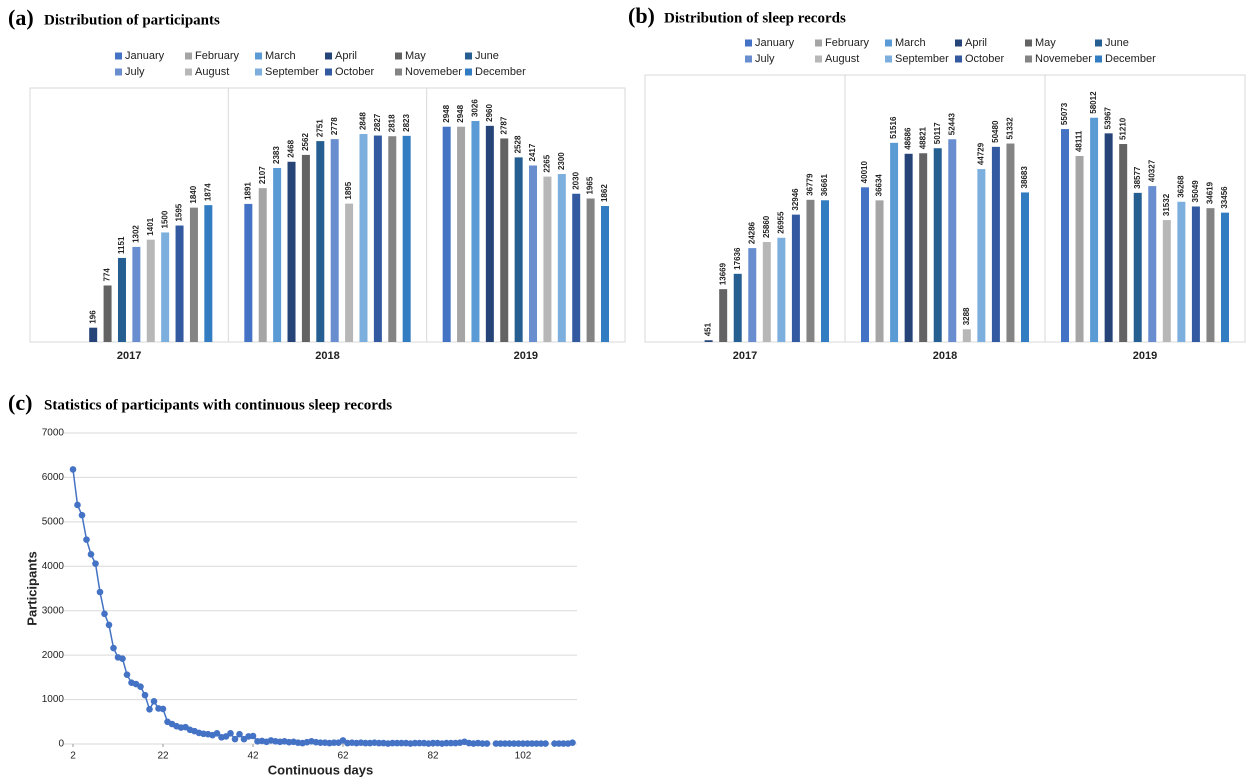 The height and width of the screenshot is (779, 1250). I want to click on value-label: 33456, so click(1224, 197).